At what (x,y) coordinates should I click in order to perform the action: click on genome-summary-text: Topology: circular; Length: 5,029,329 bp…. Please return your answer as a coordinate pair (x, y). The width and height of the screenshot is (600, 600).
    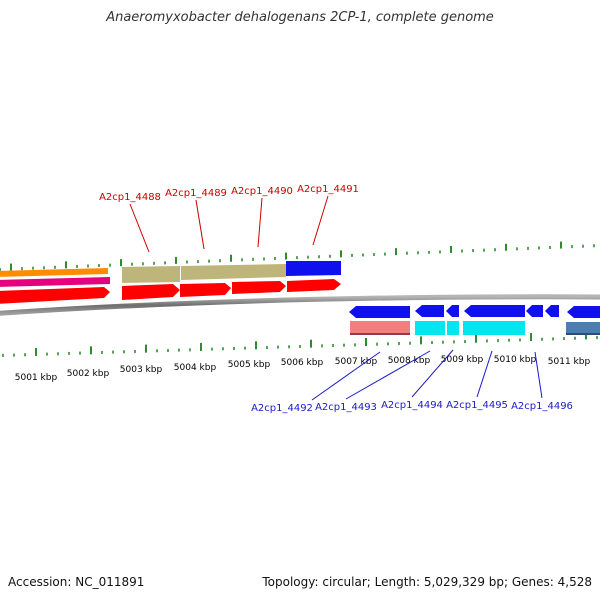
    Looking at the image, I should click on (427, 582).